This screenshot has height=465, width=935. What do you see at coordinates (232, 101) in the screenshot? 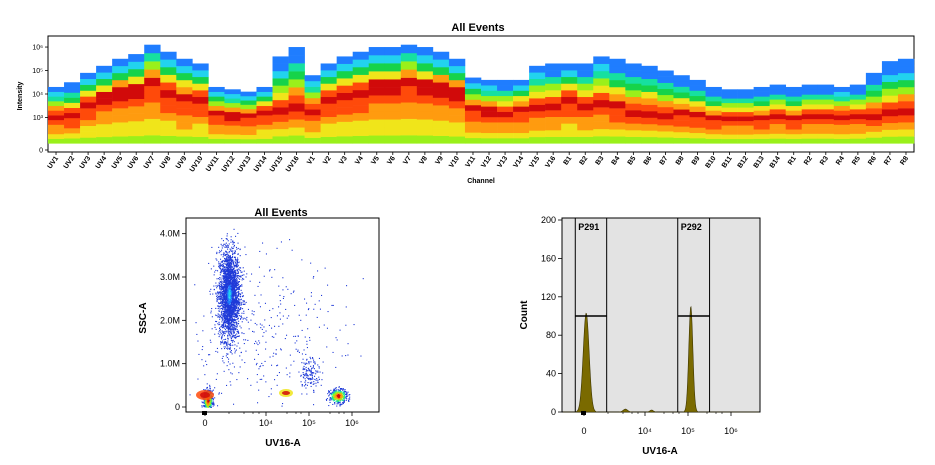
I see `spectrum-cell-uv12` at bounding box center [232, 101].